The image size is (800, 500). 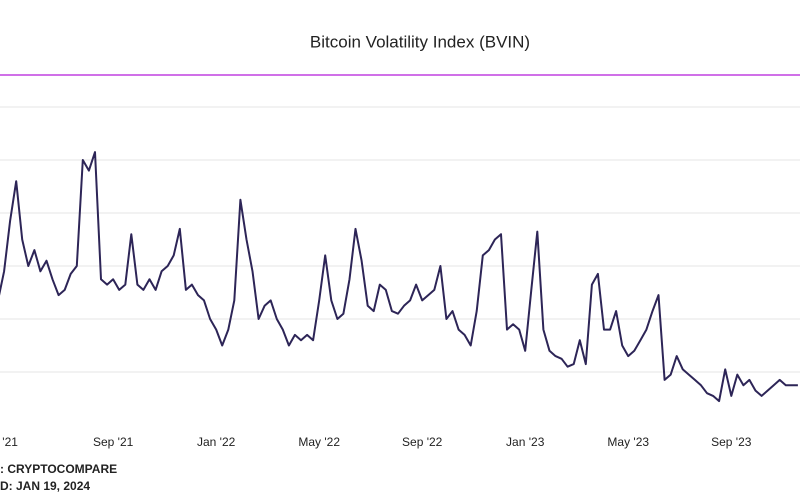 I want to click on x-tick-label: Sep '23, so click(x=731, y=442).